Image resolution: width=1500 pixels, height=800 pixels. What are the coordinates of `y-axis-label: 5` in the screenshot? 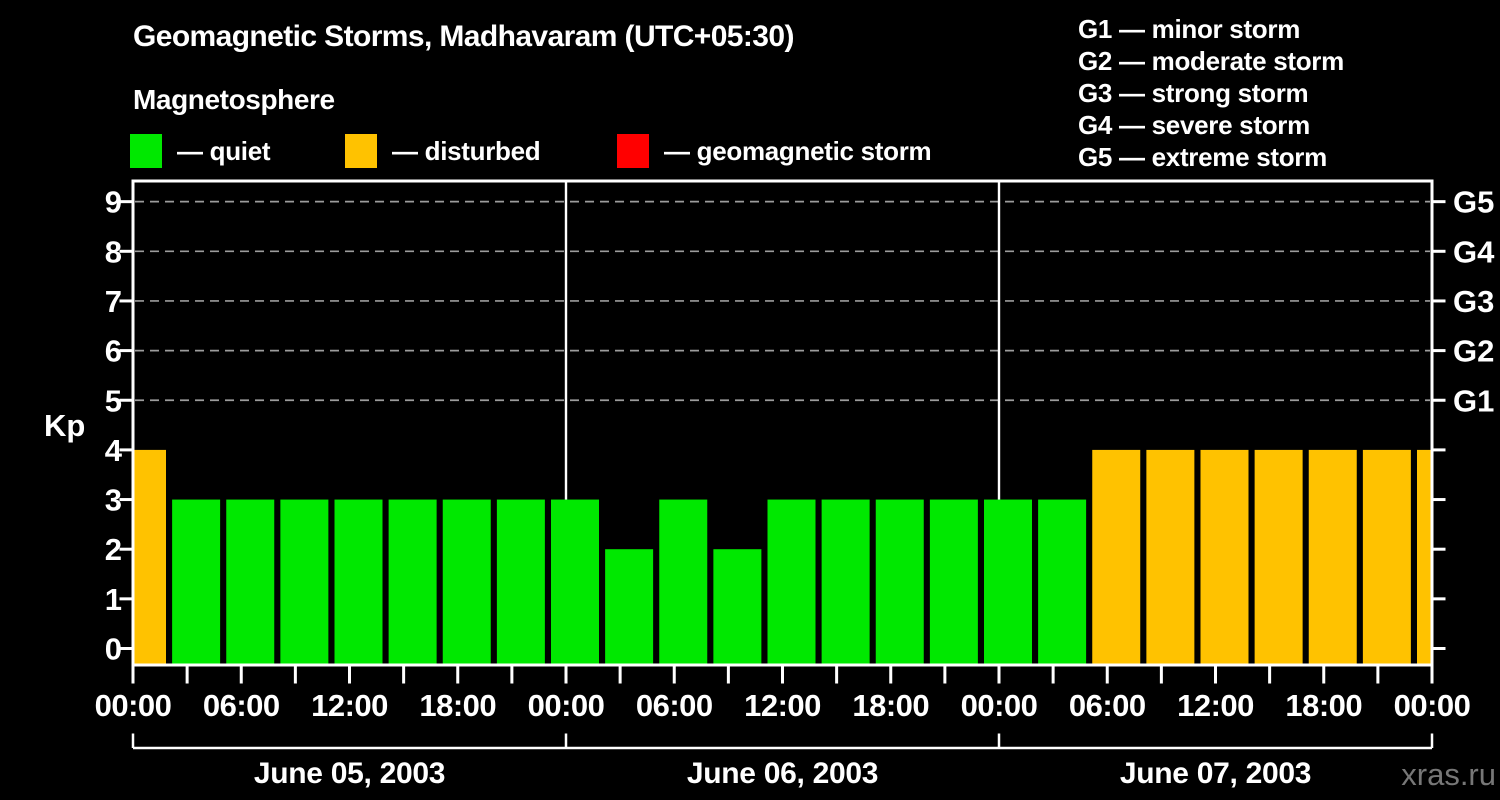 It's located at (113, 400).